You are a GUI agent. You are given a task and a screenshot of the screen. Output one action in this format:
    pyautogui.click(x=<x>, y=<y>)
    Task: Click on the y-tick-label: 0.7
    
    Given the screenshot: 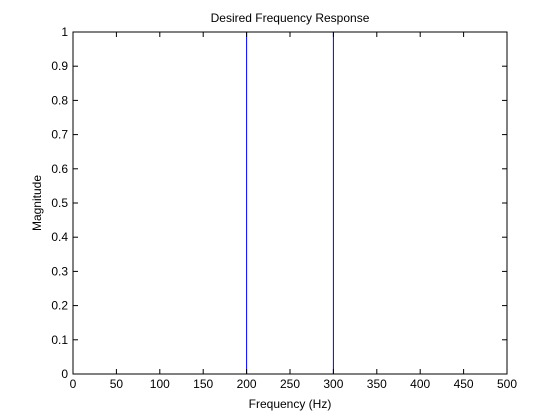 What is the action you would take?
    pyautogui.click(x=59, y=135)
    